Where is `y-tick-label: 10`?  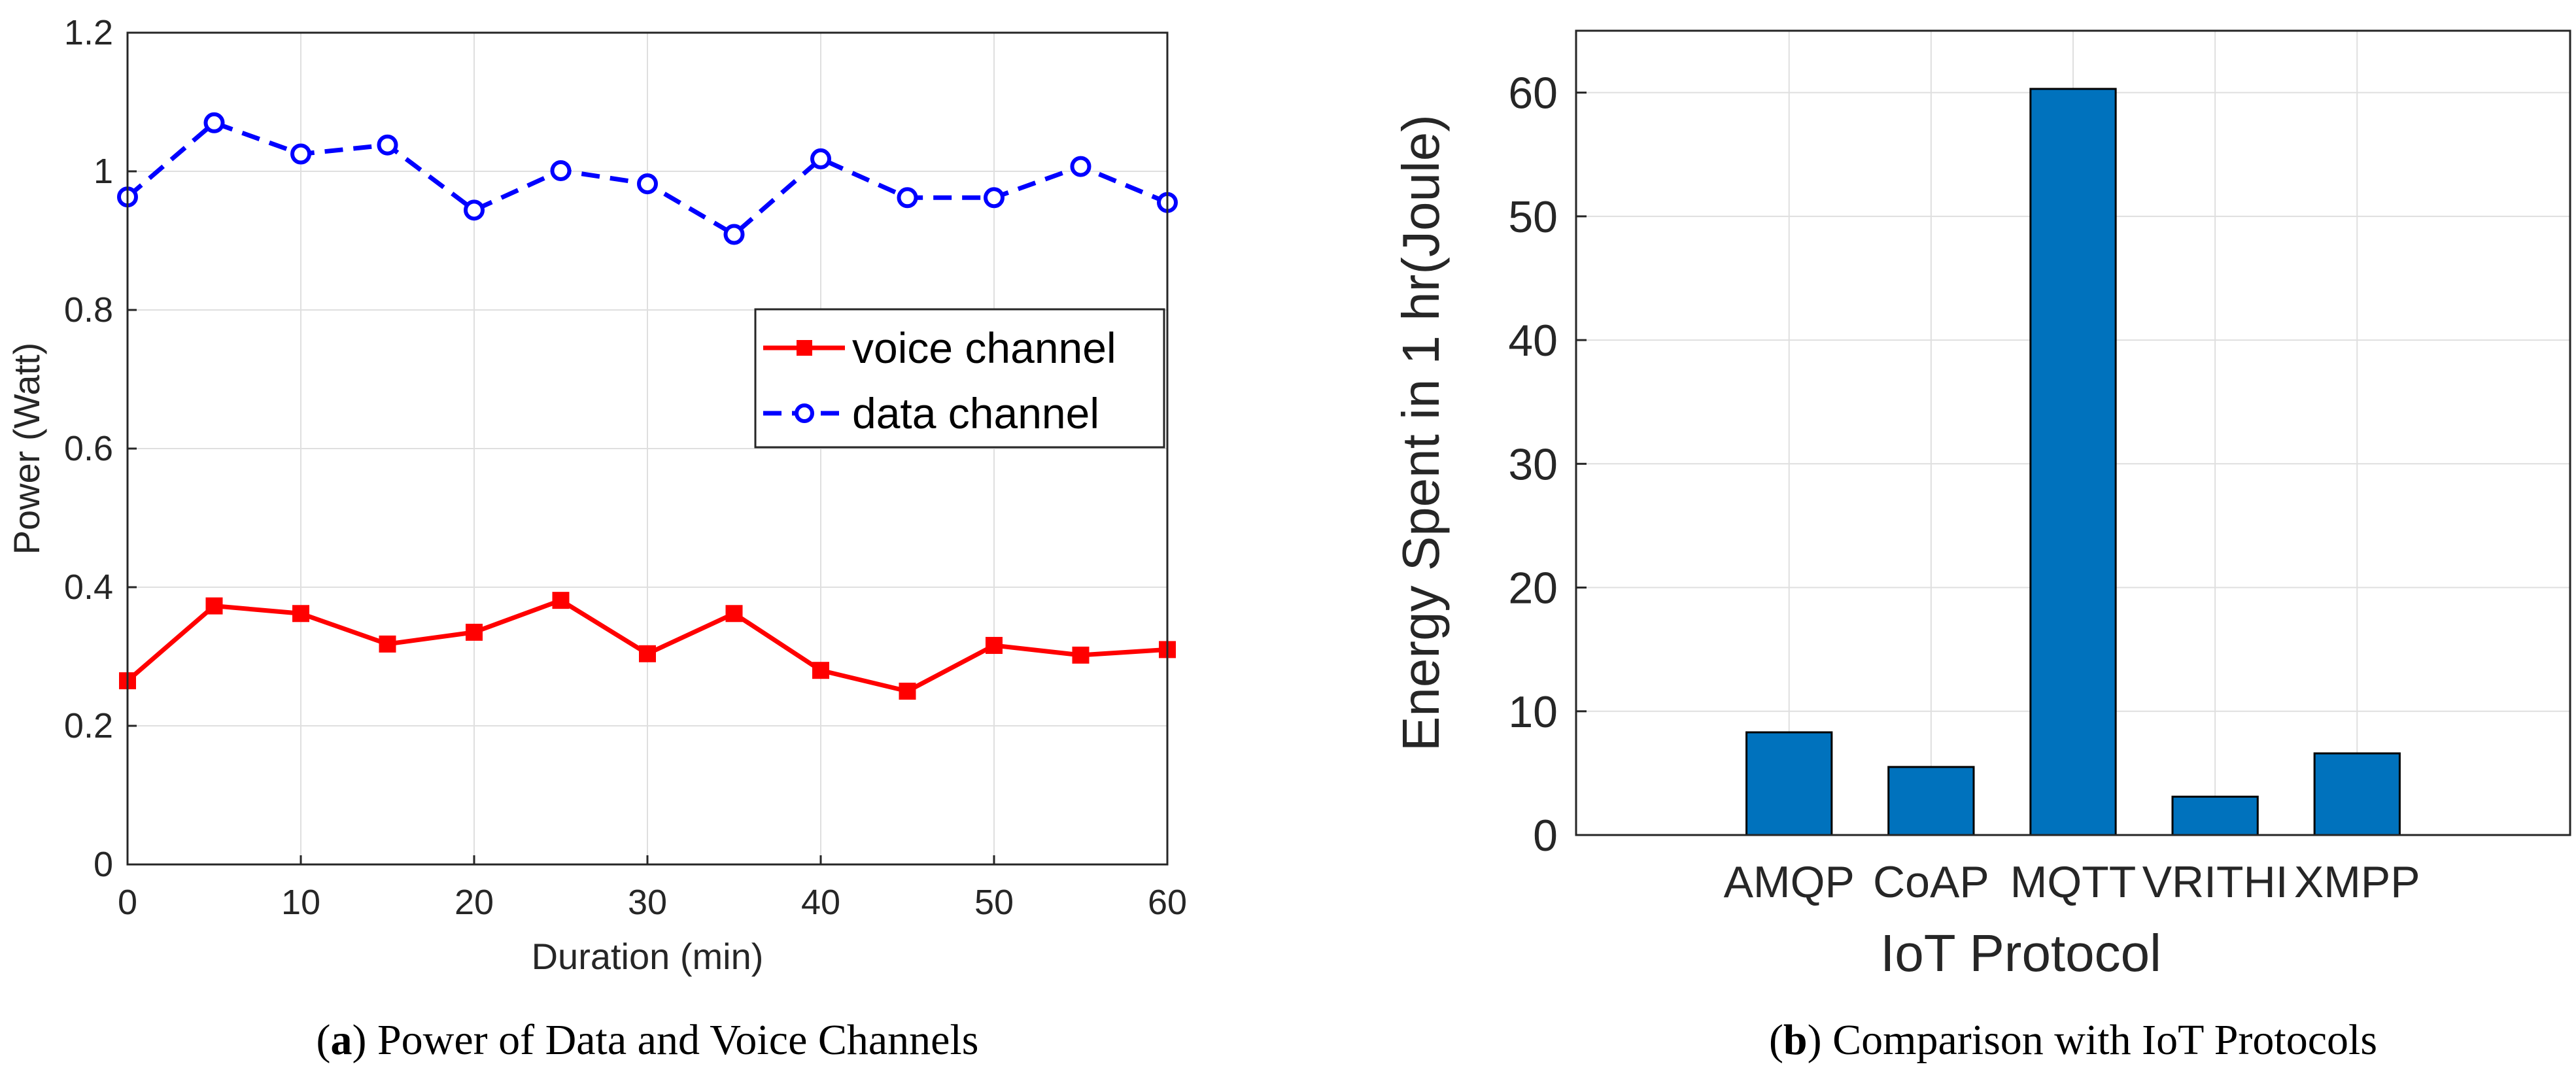 y-tick-label: 10 is located at coordinates (1533, 712).